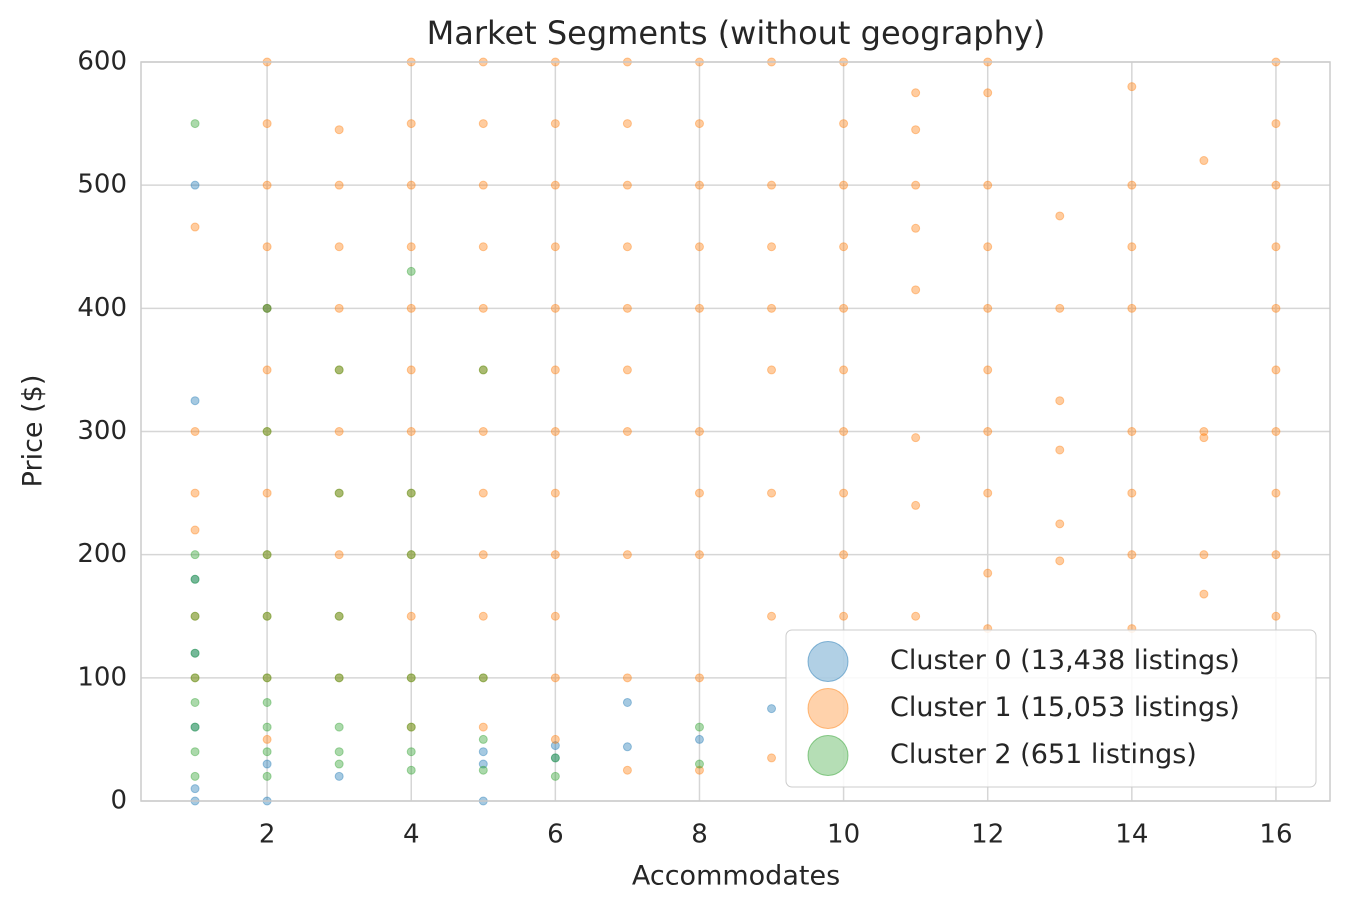 The height and width of the screenshot is (916, 1350). What do you see at coordinates (555, 835) in the screenshot?
I see `x-tick-label: 6` at bounding box center [555, 835].